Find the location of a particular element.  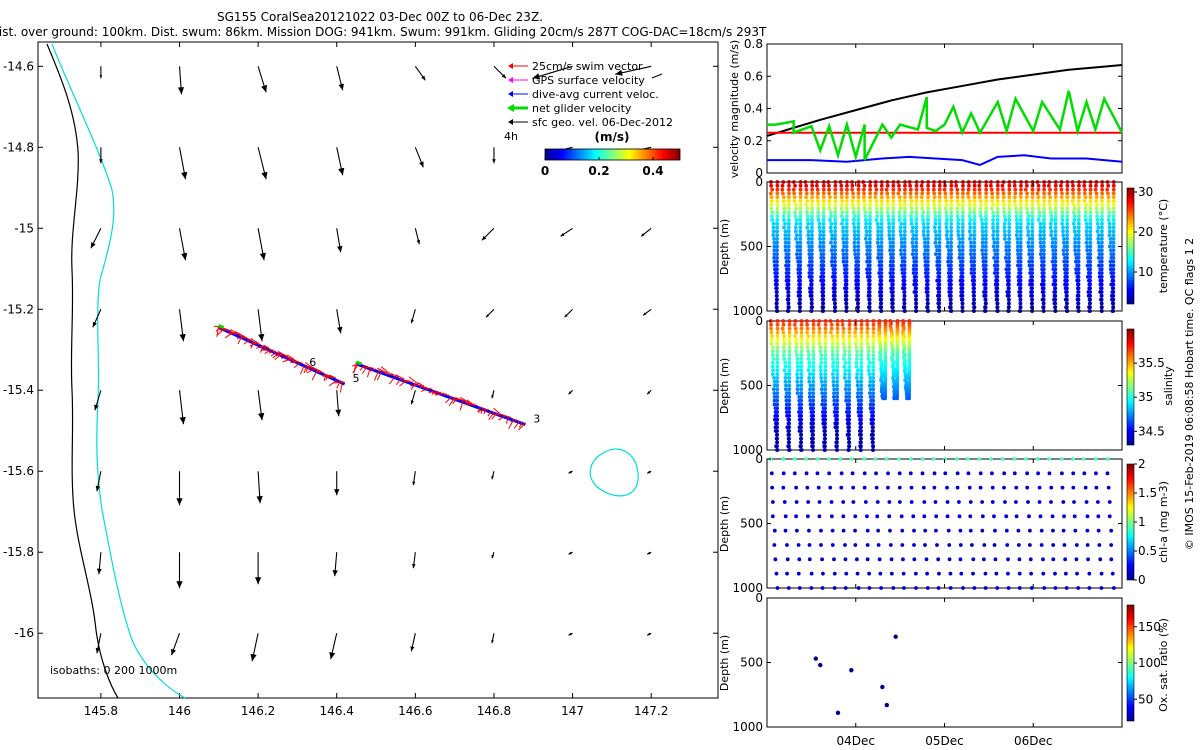

map-ytick-label: -15 is located at coordinates (24, 228).